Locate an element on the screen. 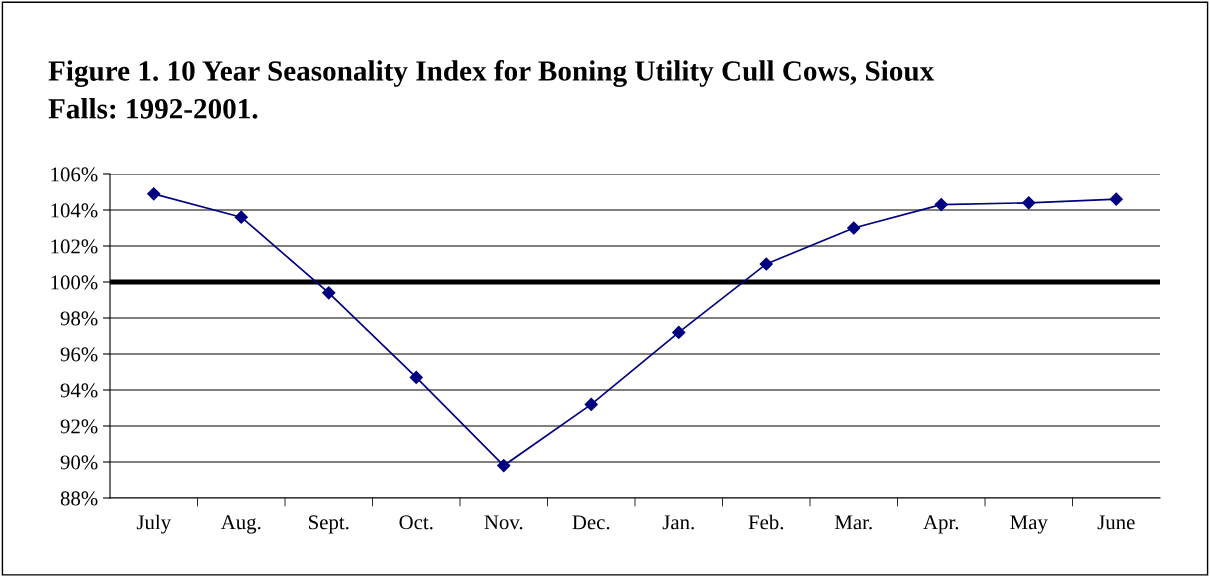  y-tick-label: 88% is located at coordinates (79, 498).